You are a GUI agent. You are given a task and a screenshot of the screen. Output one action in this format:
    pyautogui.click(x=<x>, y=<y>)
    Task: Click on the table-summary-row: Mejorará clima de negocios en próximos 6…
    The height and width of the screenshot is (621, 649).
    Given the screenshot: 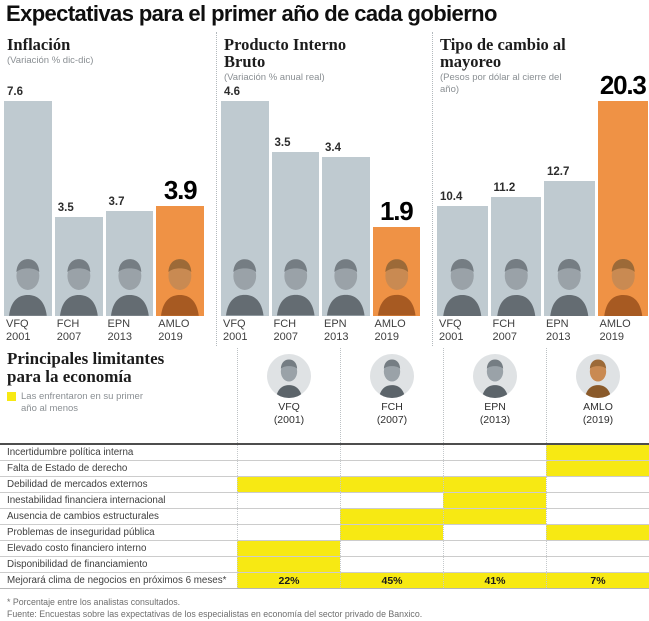 What is the action you would take?
    pyautogui.click(x=324, y=580)
    